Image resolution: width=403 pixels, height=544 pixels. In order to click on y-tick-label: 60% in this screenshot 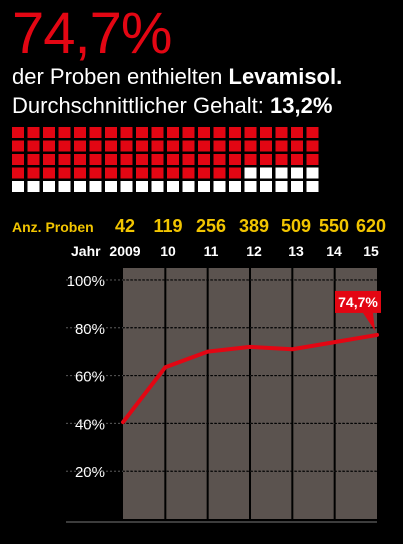, I will do `click(90, 377)`.